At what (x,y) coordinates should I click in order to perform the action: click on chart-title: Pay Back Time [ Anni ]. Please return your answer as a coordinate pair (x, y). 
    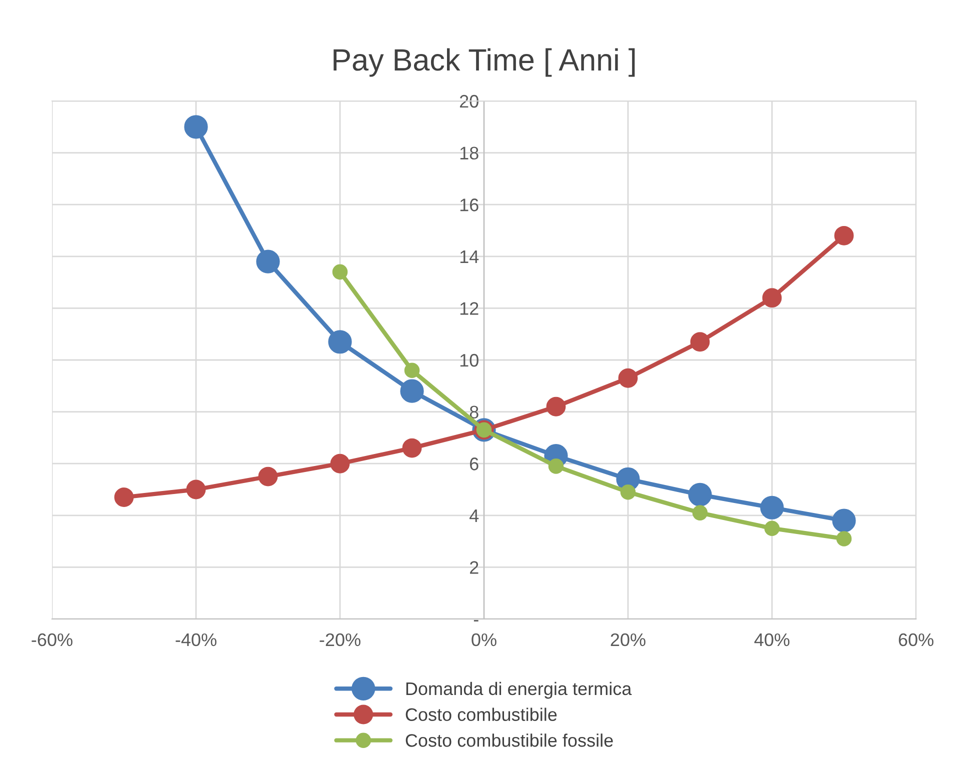
    Looking at the image, I should click on (484, 62).